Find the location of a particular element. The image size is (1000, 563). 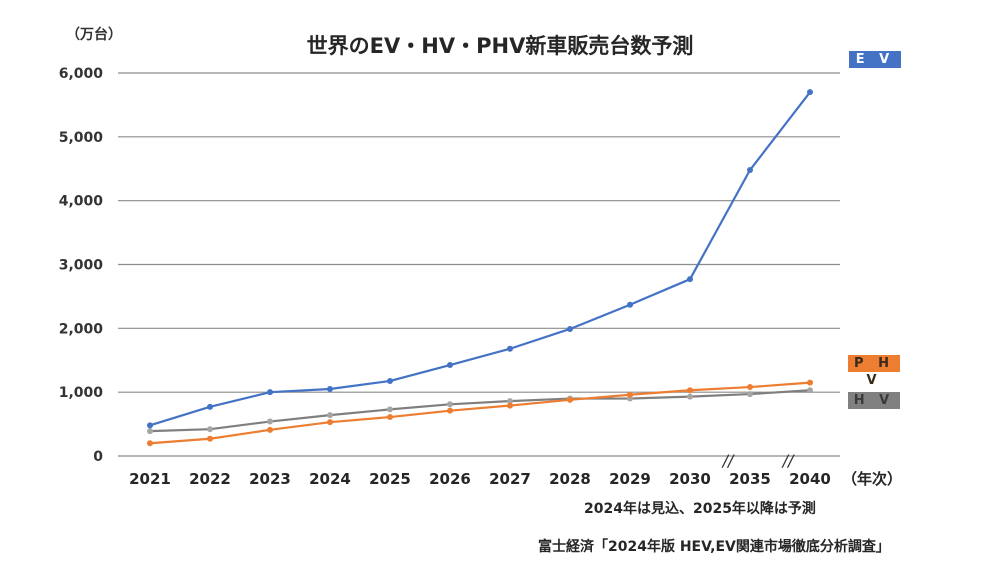

x-tick-label: 2022 is located at coordinates (210, 479).